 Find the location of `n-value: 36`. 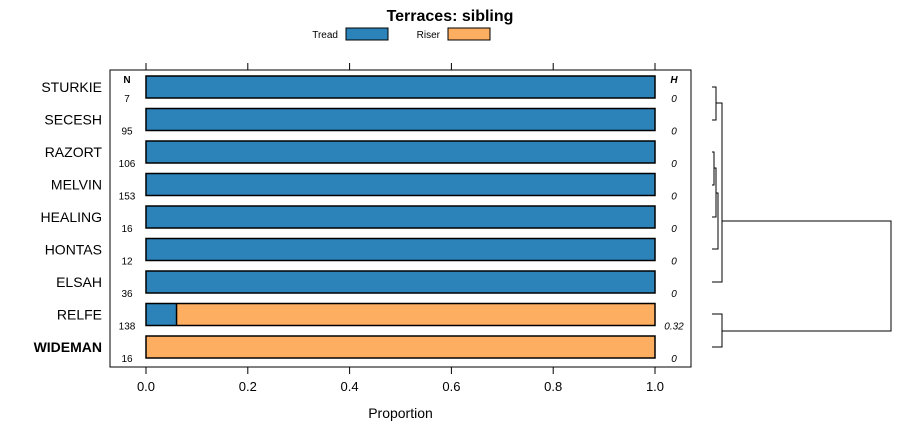

n-value: 36 is located at coordinates (127, 294).